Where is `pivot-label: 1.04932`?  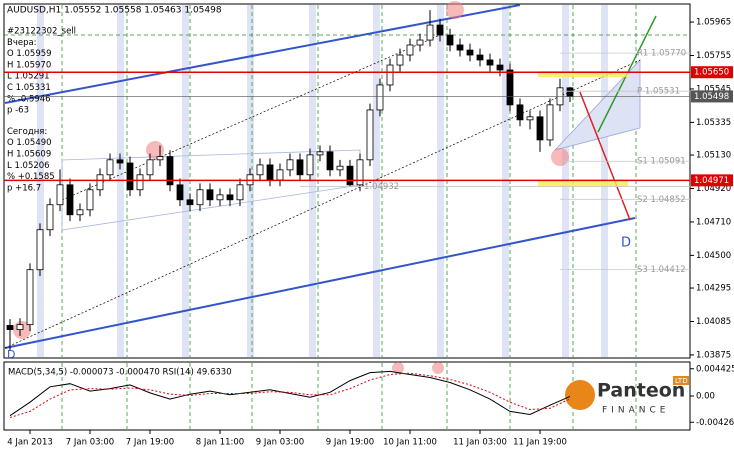 pivot-label: 1.04932 is located at coordinates (381, 187).